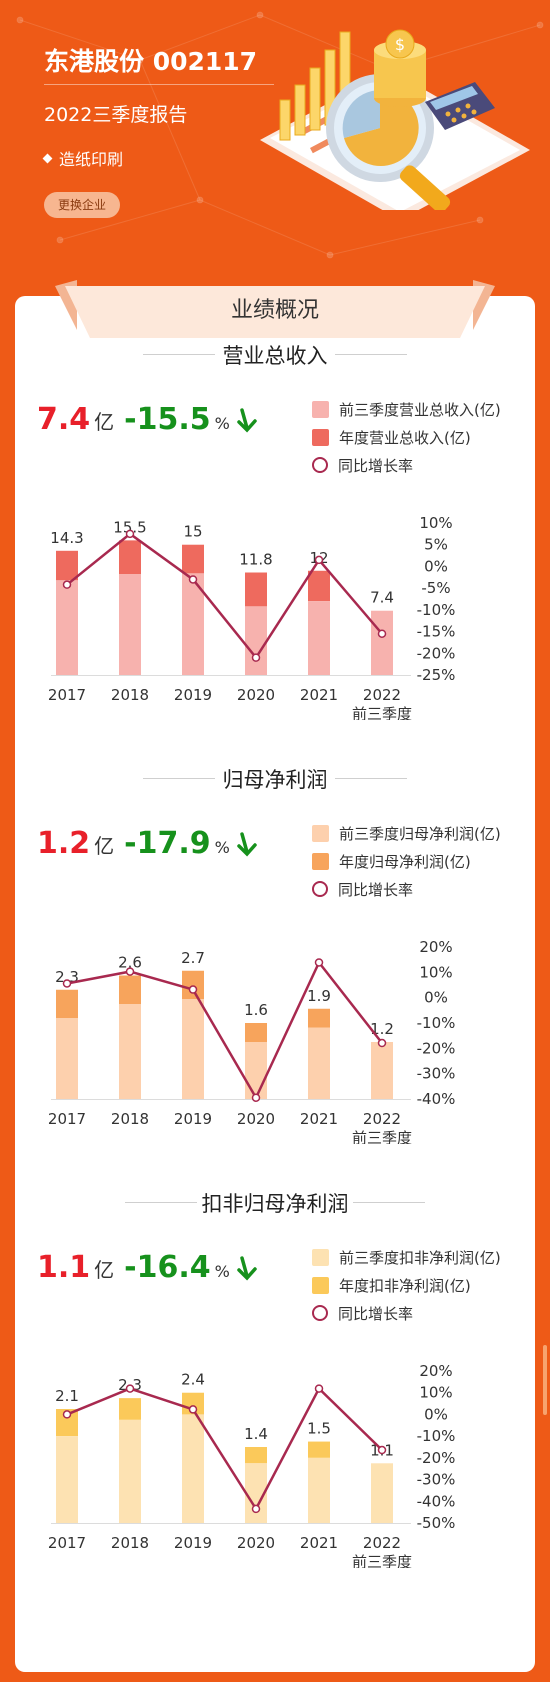 Image resolution: width=550 pixels, height=1682 pixels. I want to click on legend-item-q3: 前三季度扣非净利润(亿), so click(406, 1257).